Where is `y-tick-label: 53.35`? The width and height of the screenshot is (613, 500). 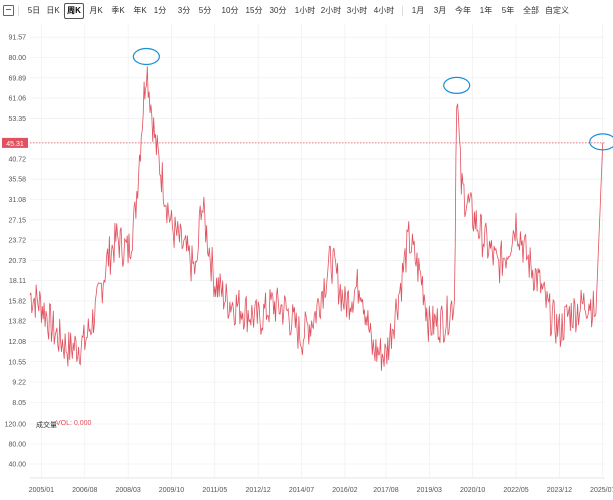
y-tick-label: 53.35 is located at coordinates (17, 119).